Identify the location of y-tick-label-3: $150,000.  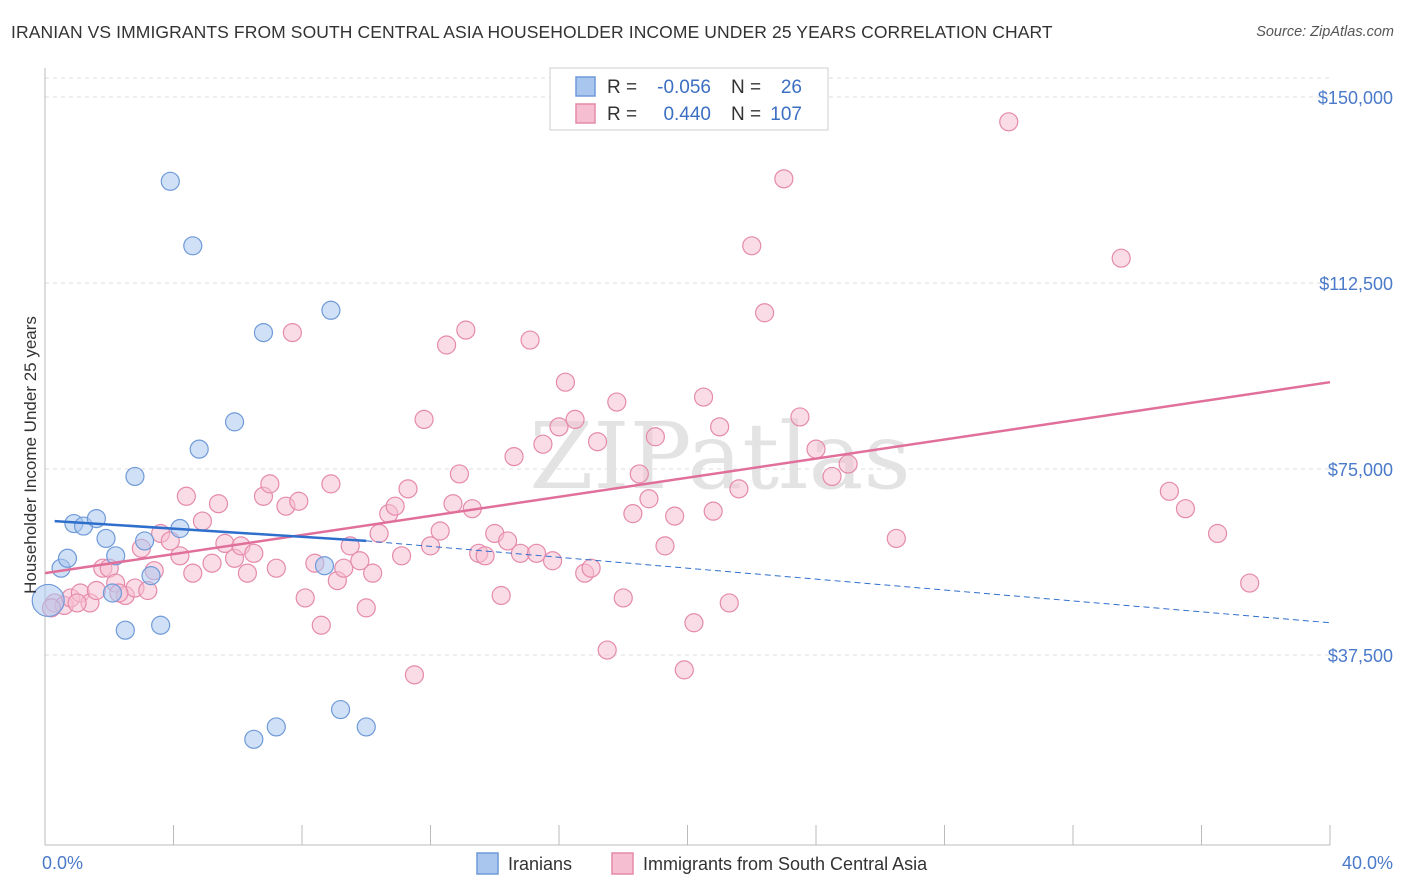
(1355, 98).